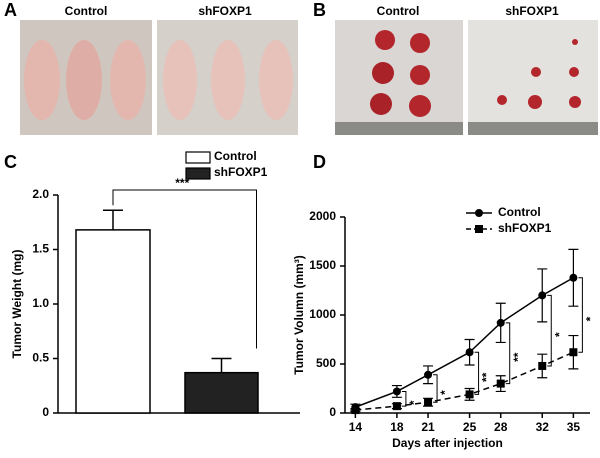 This screenshot has height=458, width=600. I want to click on x-tick-label: 28, so click(501, 427).